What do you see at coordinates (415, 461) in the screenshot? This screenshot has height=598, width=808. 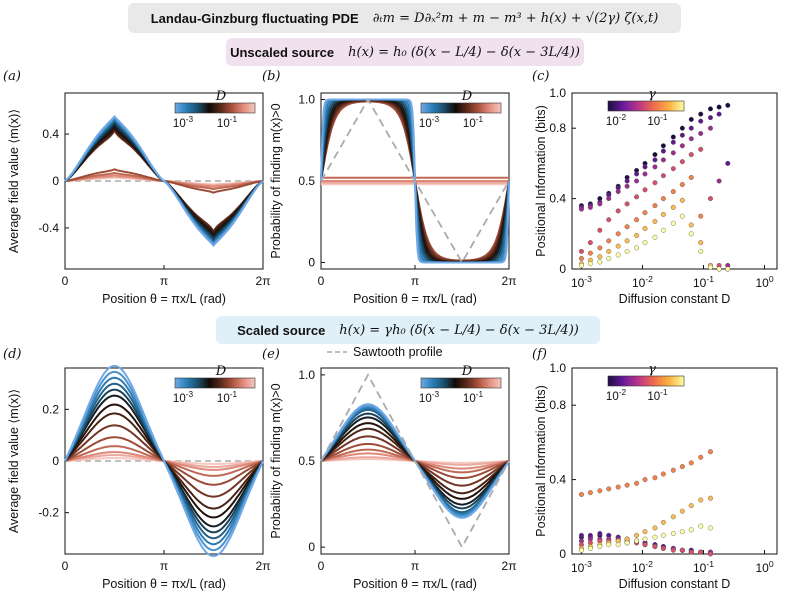 I see `sawtooth-reference-line` at bounding box center [415, 461].